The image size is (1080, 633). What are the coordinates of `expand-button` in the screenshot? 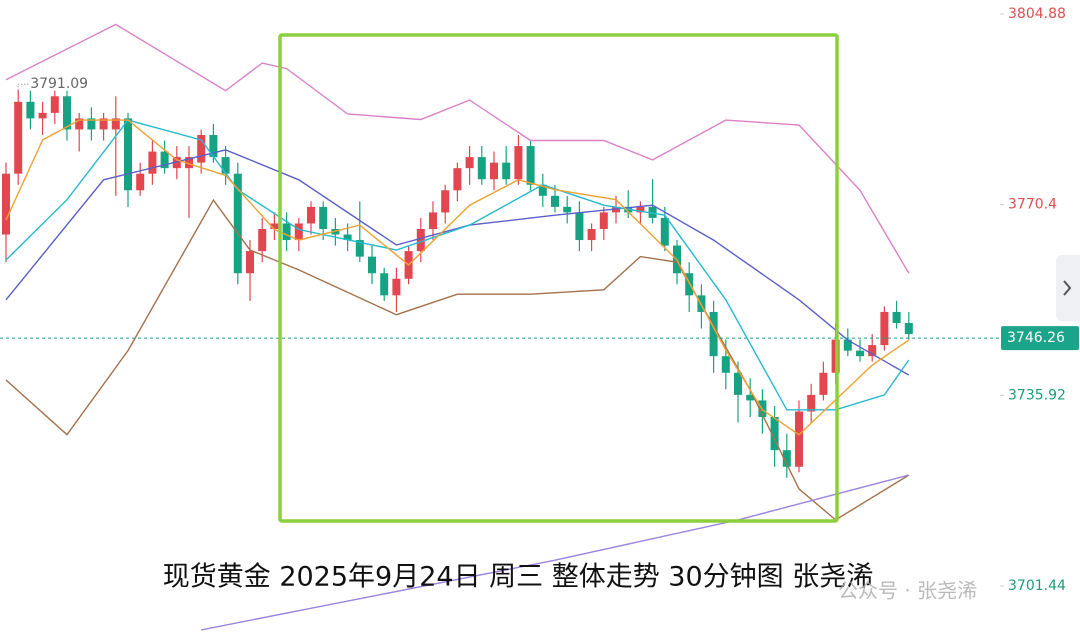 It's located at (1068, 288).